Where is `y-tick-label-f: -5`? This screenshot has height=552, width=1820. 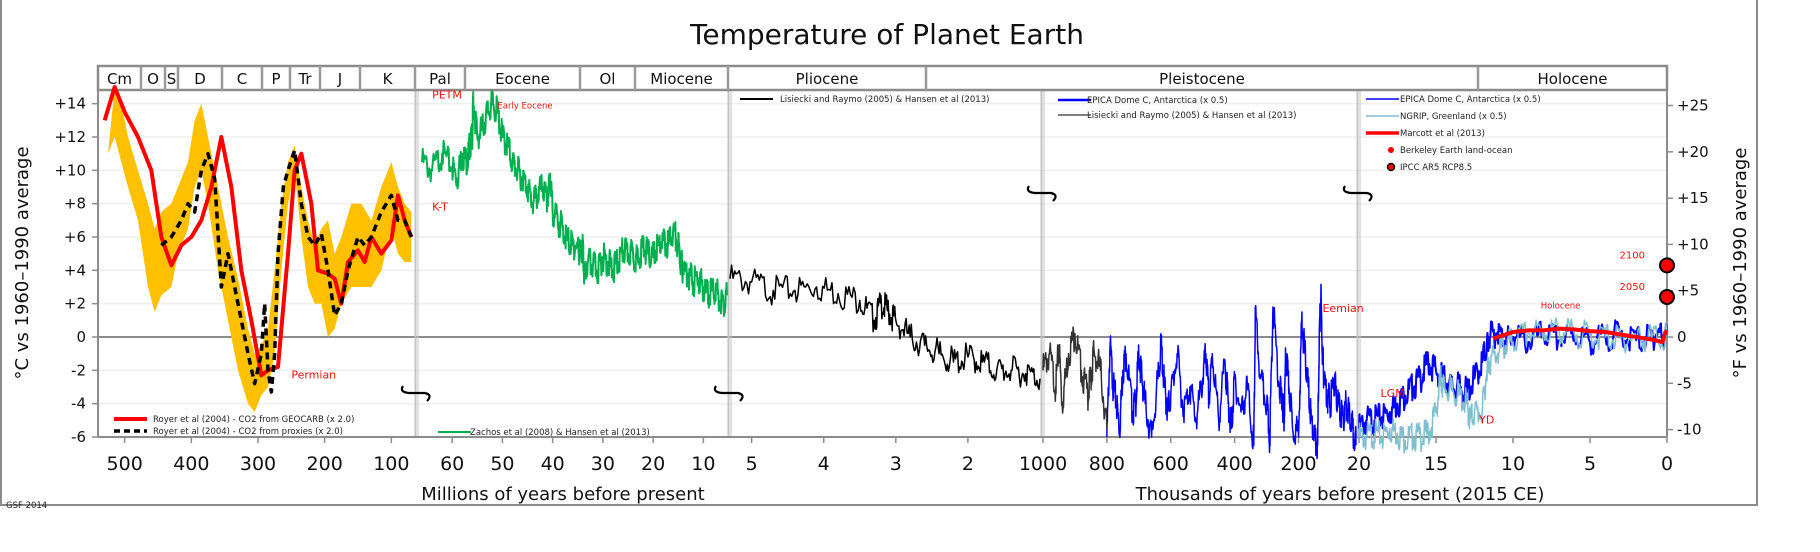 y-tick-label-f: -5 is located at coordinates (1684, 383).